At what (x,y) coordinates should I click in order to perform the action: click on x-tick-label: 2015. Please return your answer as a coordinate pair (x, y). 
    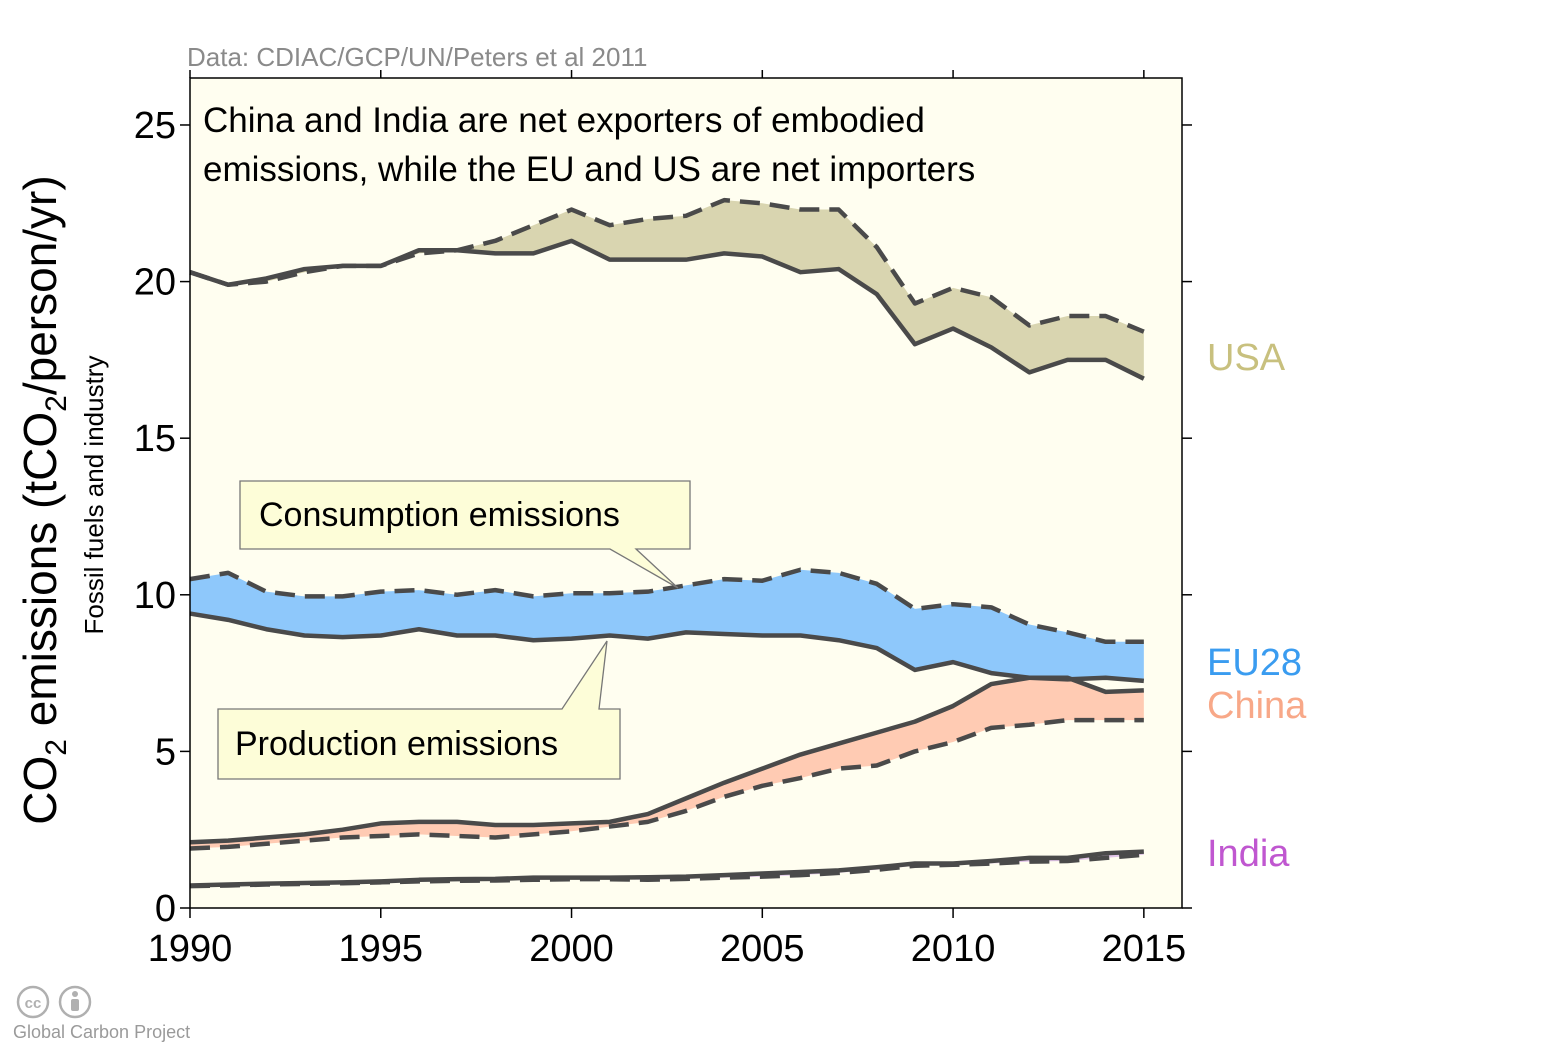
    Looking at the image, I should click on (1144, 949).